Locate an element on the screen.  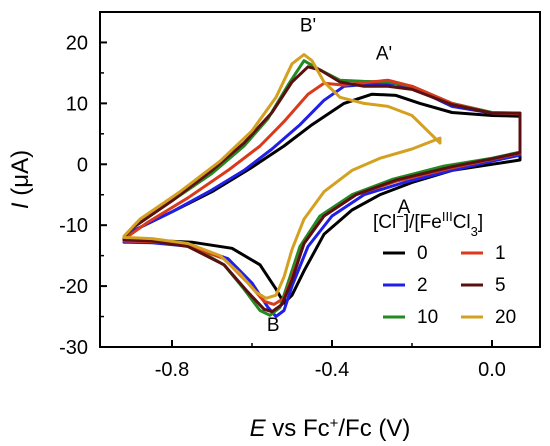
y-axis-title-italic: I is located at coordinates (20, 205).